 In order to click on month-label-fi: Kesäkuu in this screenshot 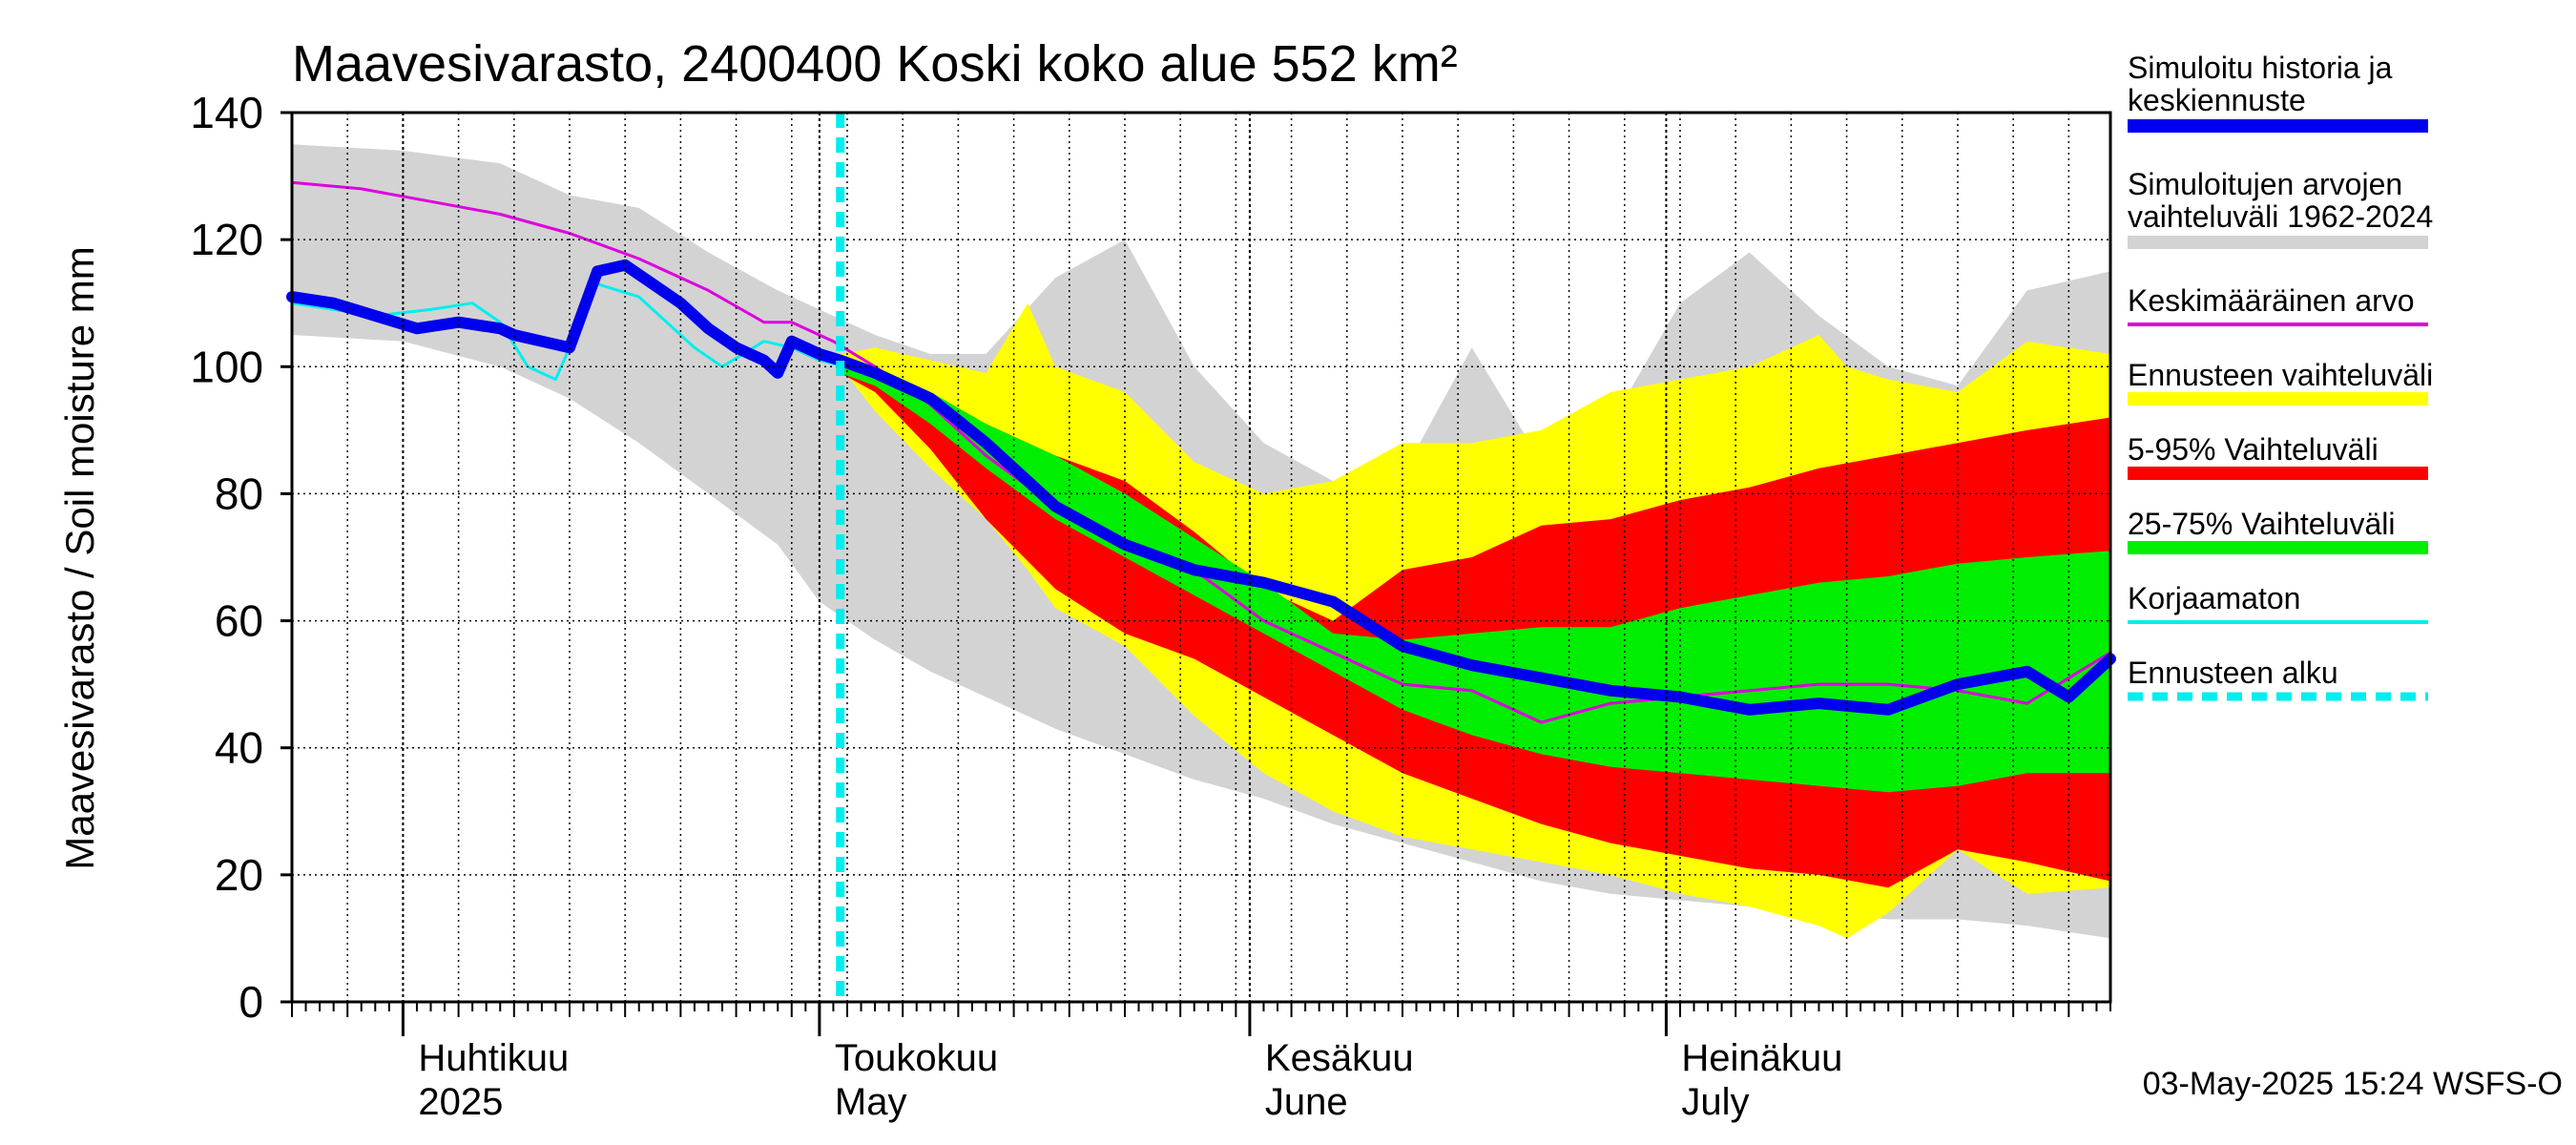, I will do `click(1339, 1058)`.